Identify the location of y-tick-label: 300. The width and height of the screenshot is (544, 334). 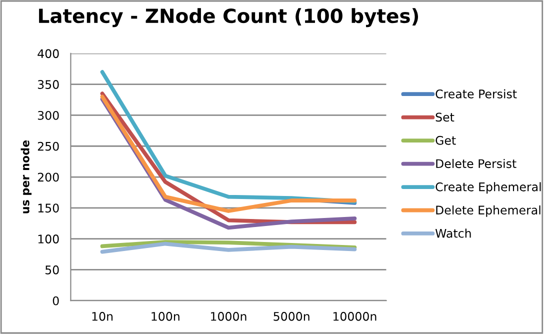
(48, 115).